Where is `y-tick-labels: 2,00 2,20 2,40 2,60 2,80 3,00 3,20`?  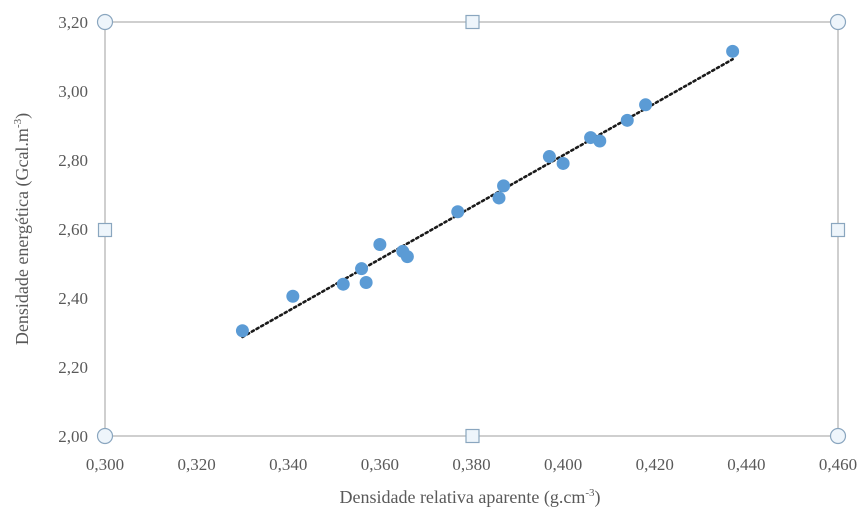 y-tick-labels: 2,00 2,20 2,40 2,60 2,80 3,00 3,20 is located at coordinates (73, 229).